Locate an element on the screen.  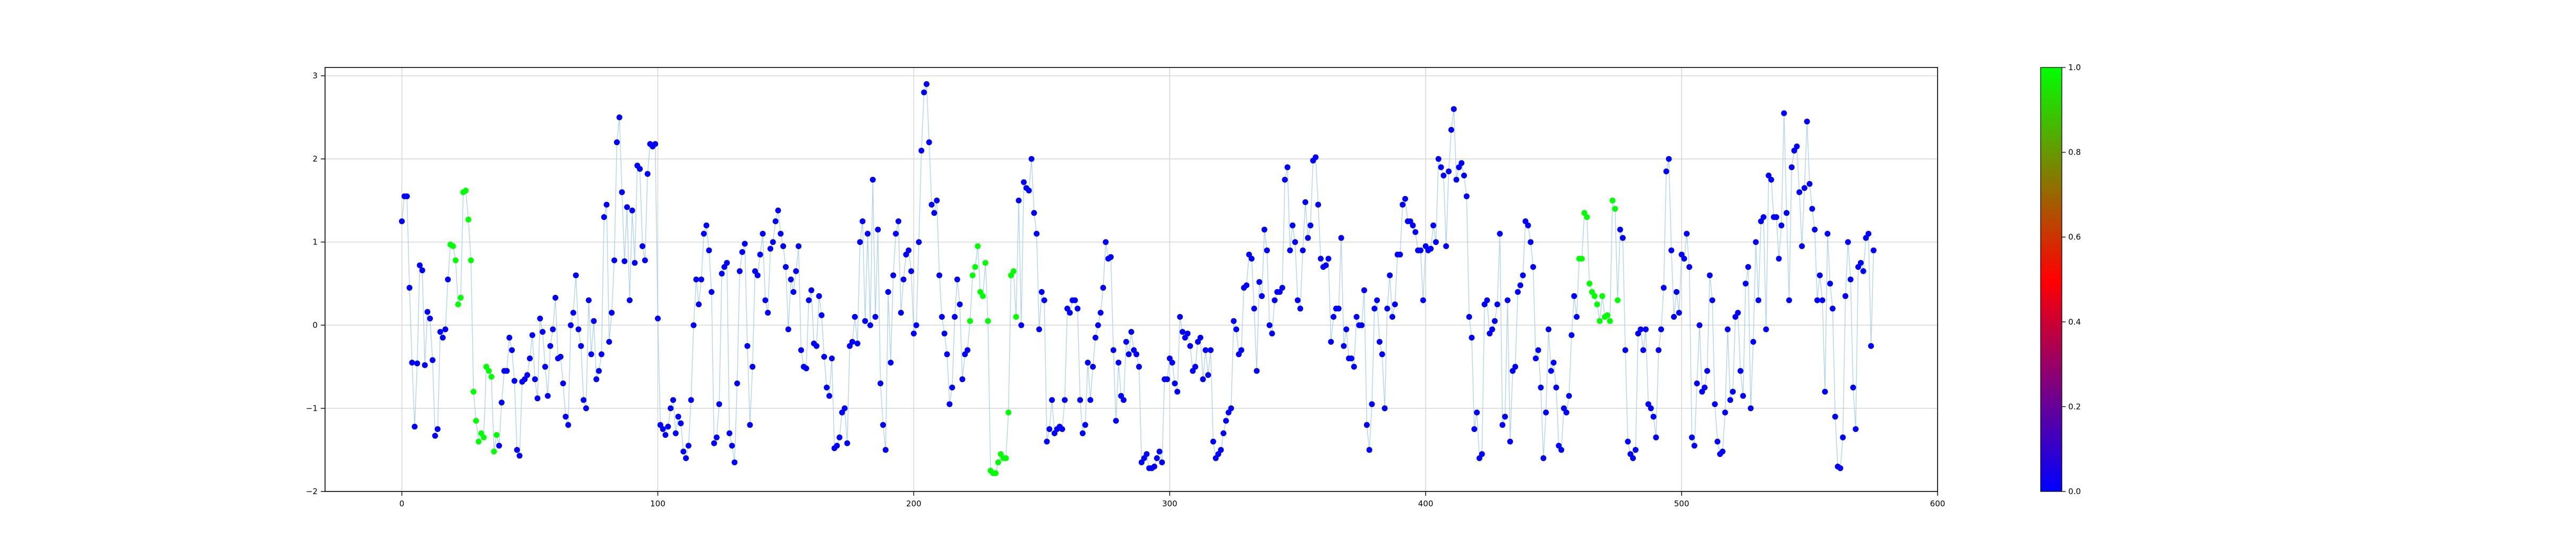
colorbar-tick-label: 0.6 is located at coordinates (2075, 237).